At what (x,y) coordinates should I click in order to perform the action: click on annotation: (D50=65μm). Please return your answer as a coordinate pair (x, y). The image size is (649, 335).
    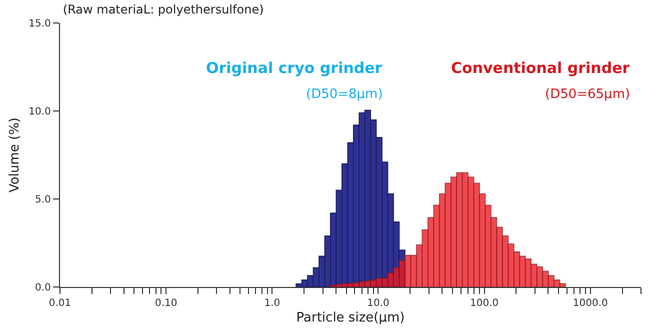
    Looking at the image, I should click on (587, 94).